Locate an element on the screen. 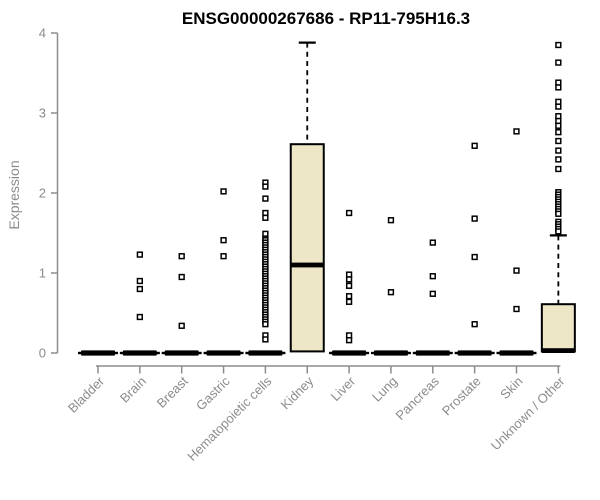 The height and width of the screenshot is (500, 600). x-tick-label: Breast is located at coordinates (172, 391).